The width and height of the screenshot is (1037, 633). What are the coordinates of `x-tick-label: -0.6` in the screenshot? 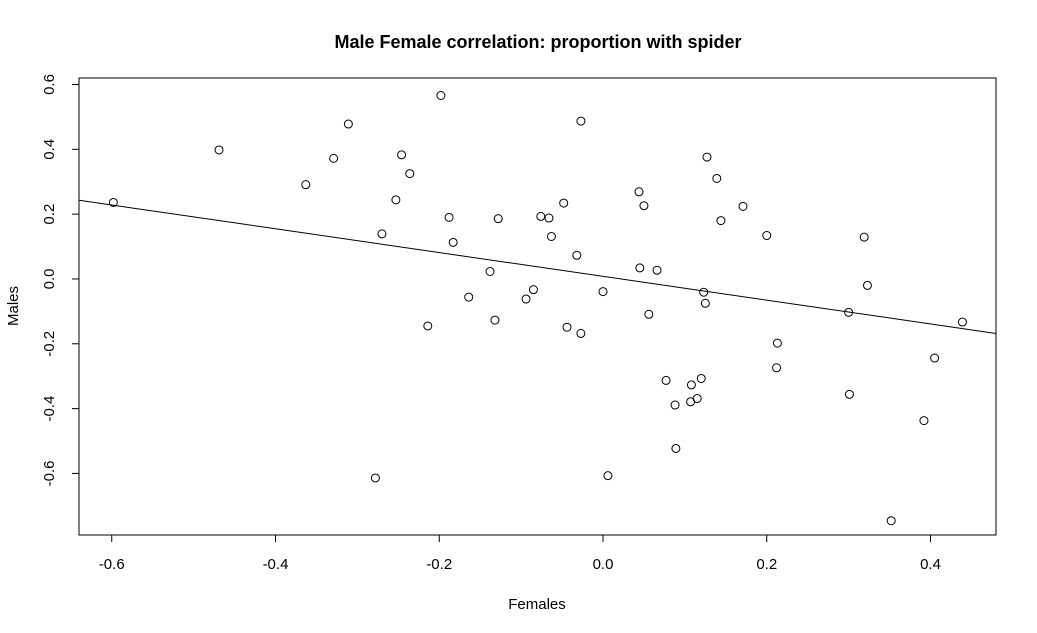 It's located at (112, 564).